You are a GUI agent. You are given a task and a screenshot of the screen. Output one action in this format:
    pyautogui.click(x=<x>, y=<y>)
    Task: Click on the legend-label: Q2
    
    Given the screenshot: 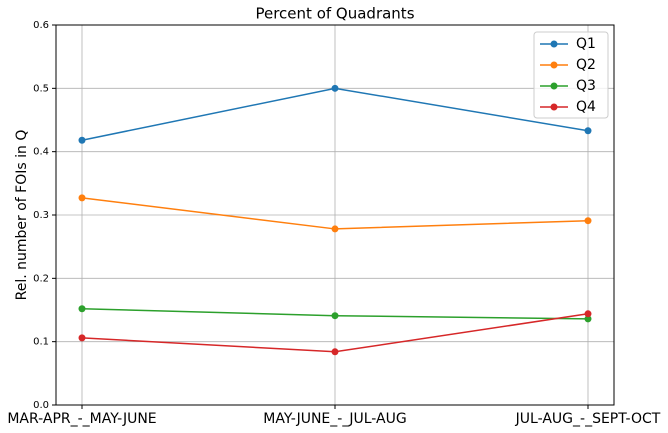 What is the action you would take?
    pyautogui.click(x=586, y=65)
    